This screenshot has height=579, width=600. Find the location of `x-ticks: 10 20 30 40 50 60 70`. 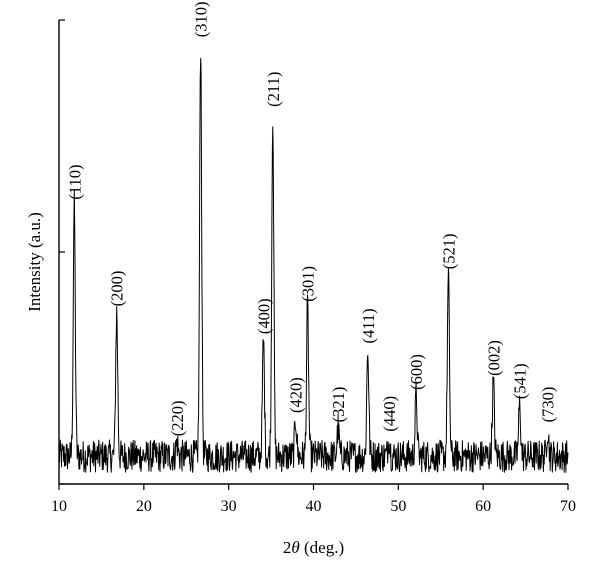

x-ticks: 10 20 30 40 50 60 70 is located at coordinates (313, 499).